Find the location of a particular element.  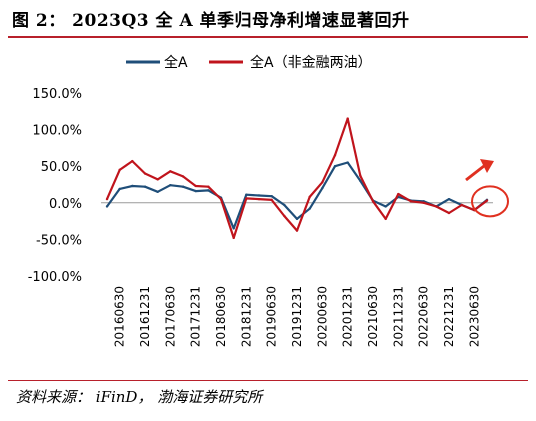

x-tick-label: 20221231 is located at coordinates (449, 316).